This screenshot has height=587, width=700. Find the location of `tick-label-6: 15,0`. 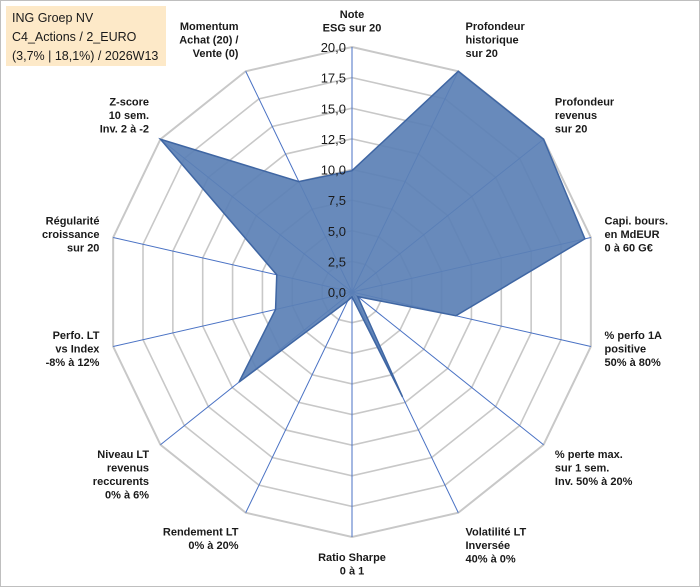

tick-label-6: 15,0 is located at coordinates (333, 108).